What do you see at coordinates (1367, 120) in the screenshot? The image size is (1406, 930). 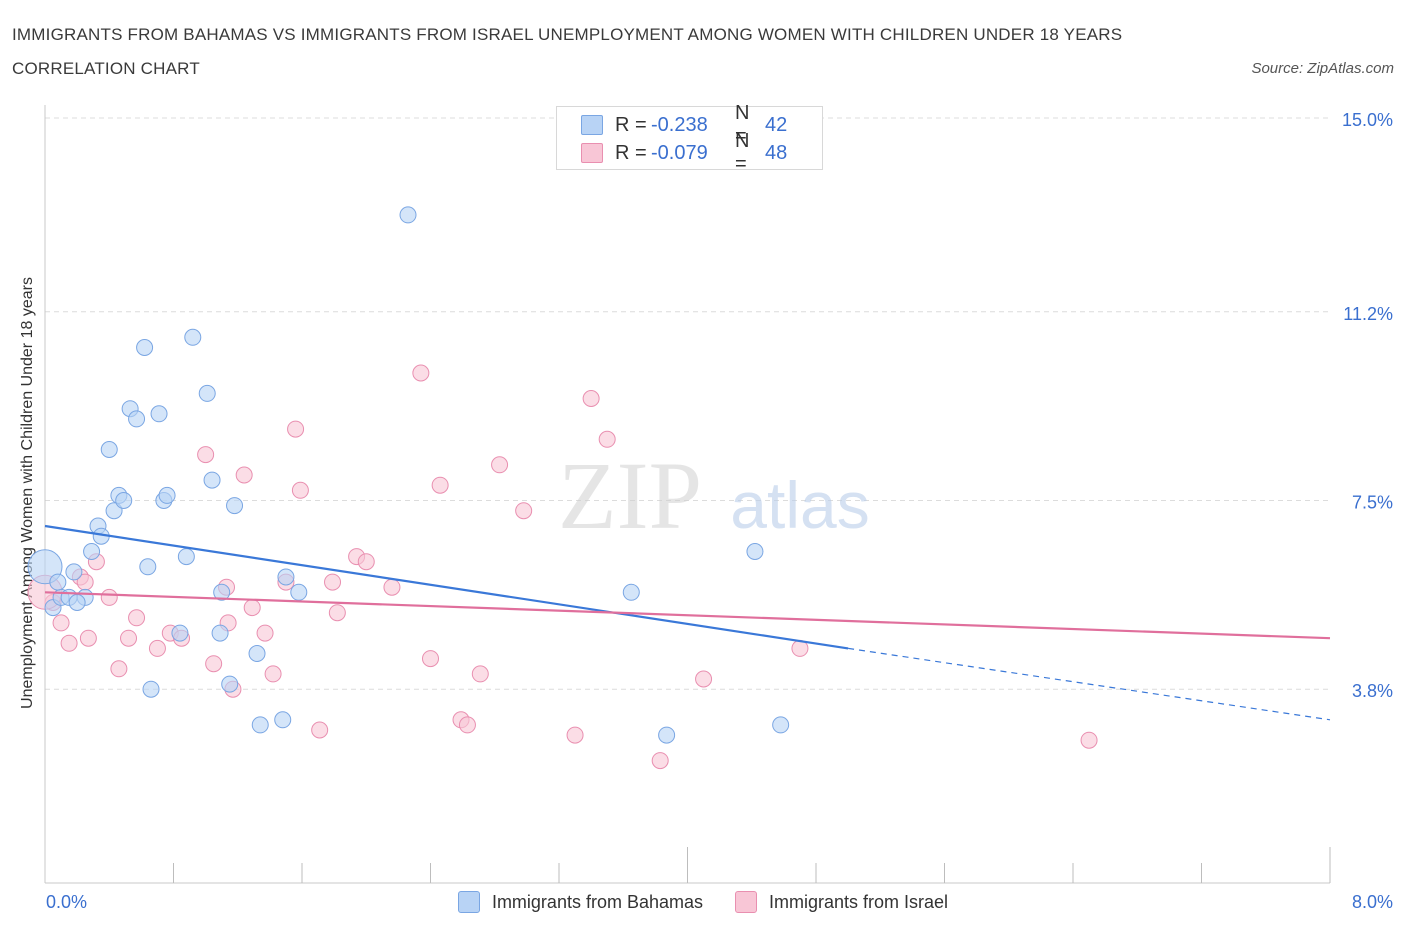 I see `y-tick-label: 15.0%` at bounding box center [1367, 120].